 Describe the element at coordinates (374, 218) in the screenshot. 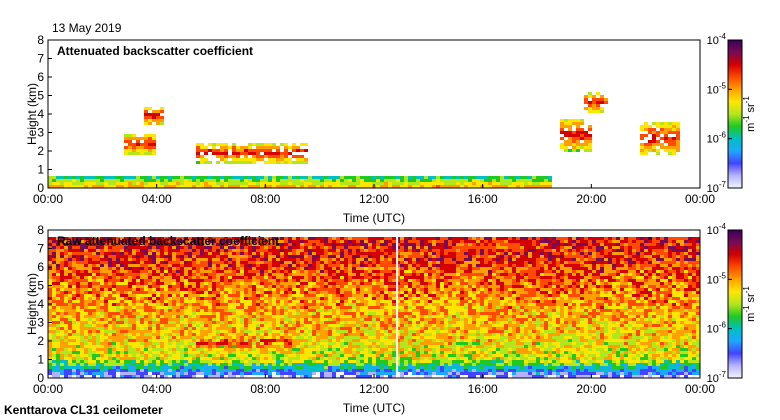

I see `x-axis-label: Time (UTC)` at that location.